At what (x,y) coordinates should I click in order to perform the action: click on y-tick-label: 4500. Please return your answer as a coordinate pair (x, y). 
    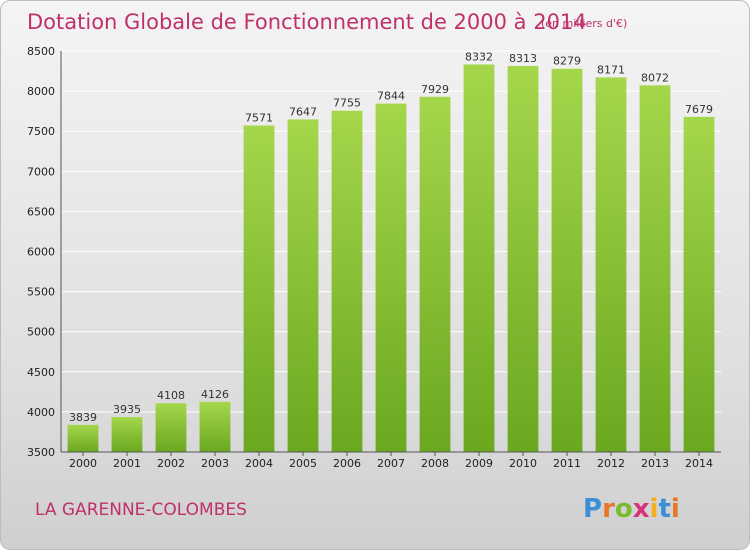
    Looking at the image, I should click on (41, 372).